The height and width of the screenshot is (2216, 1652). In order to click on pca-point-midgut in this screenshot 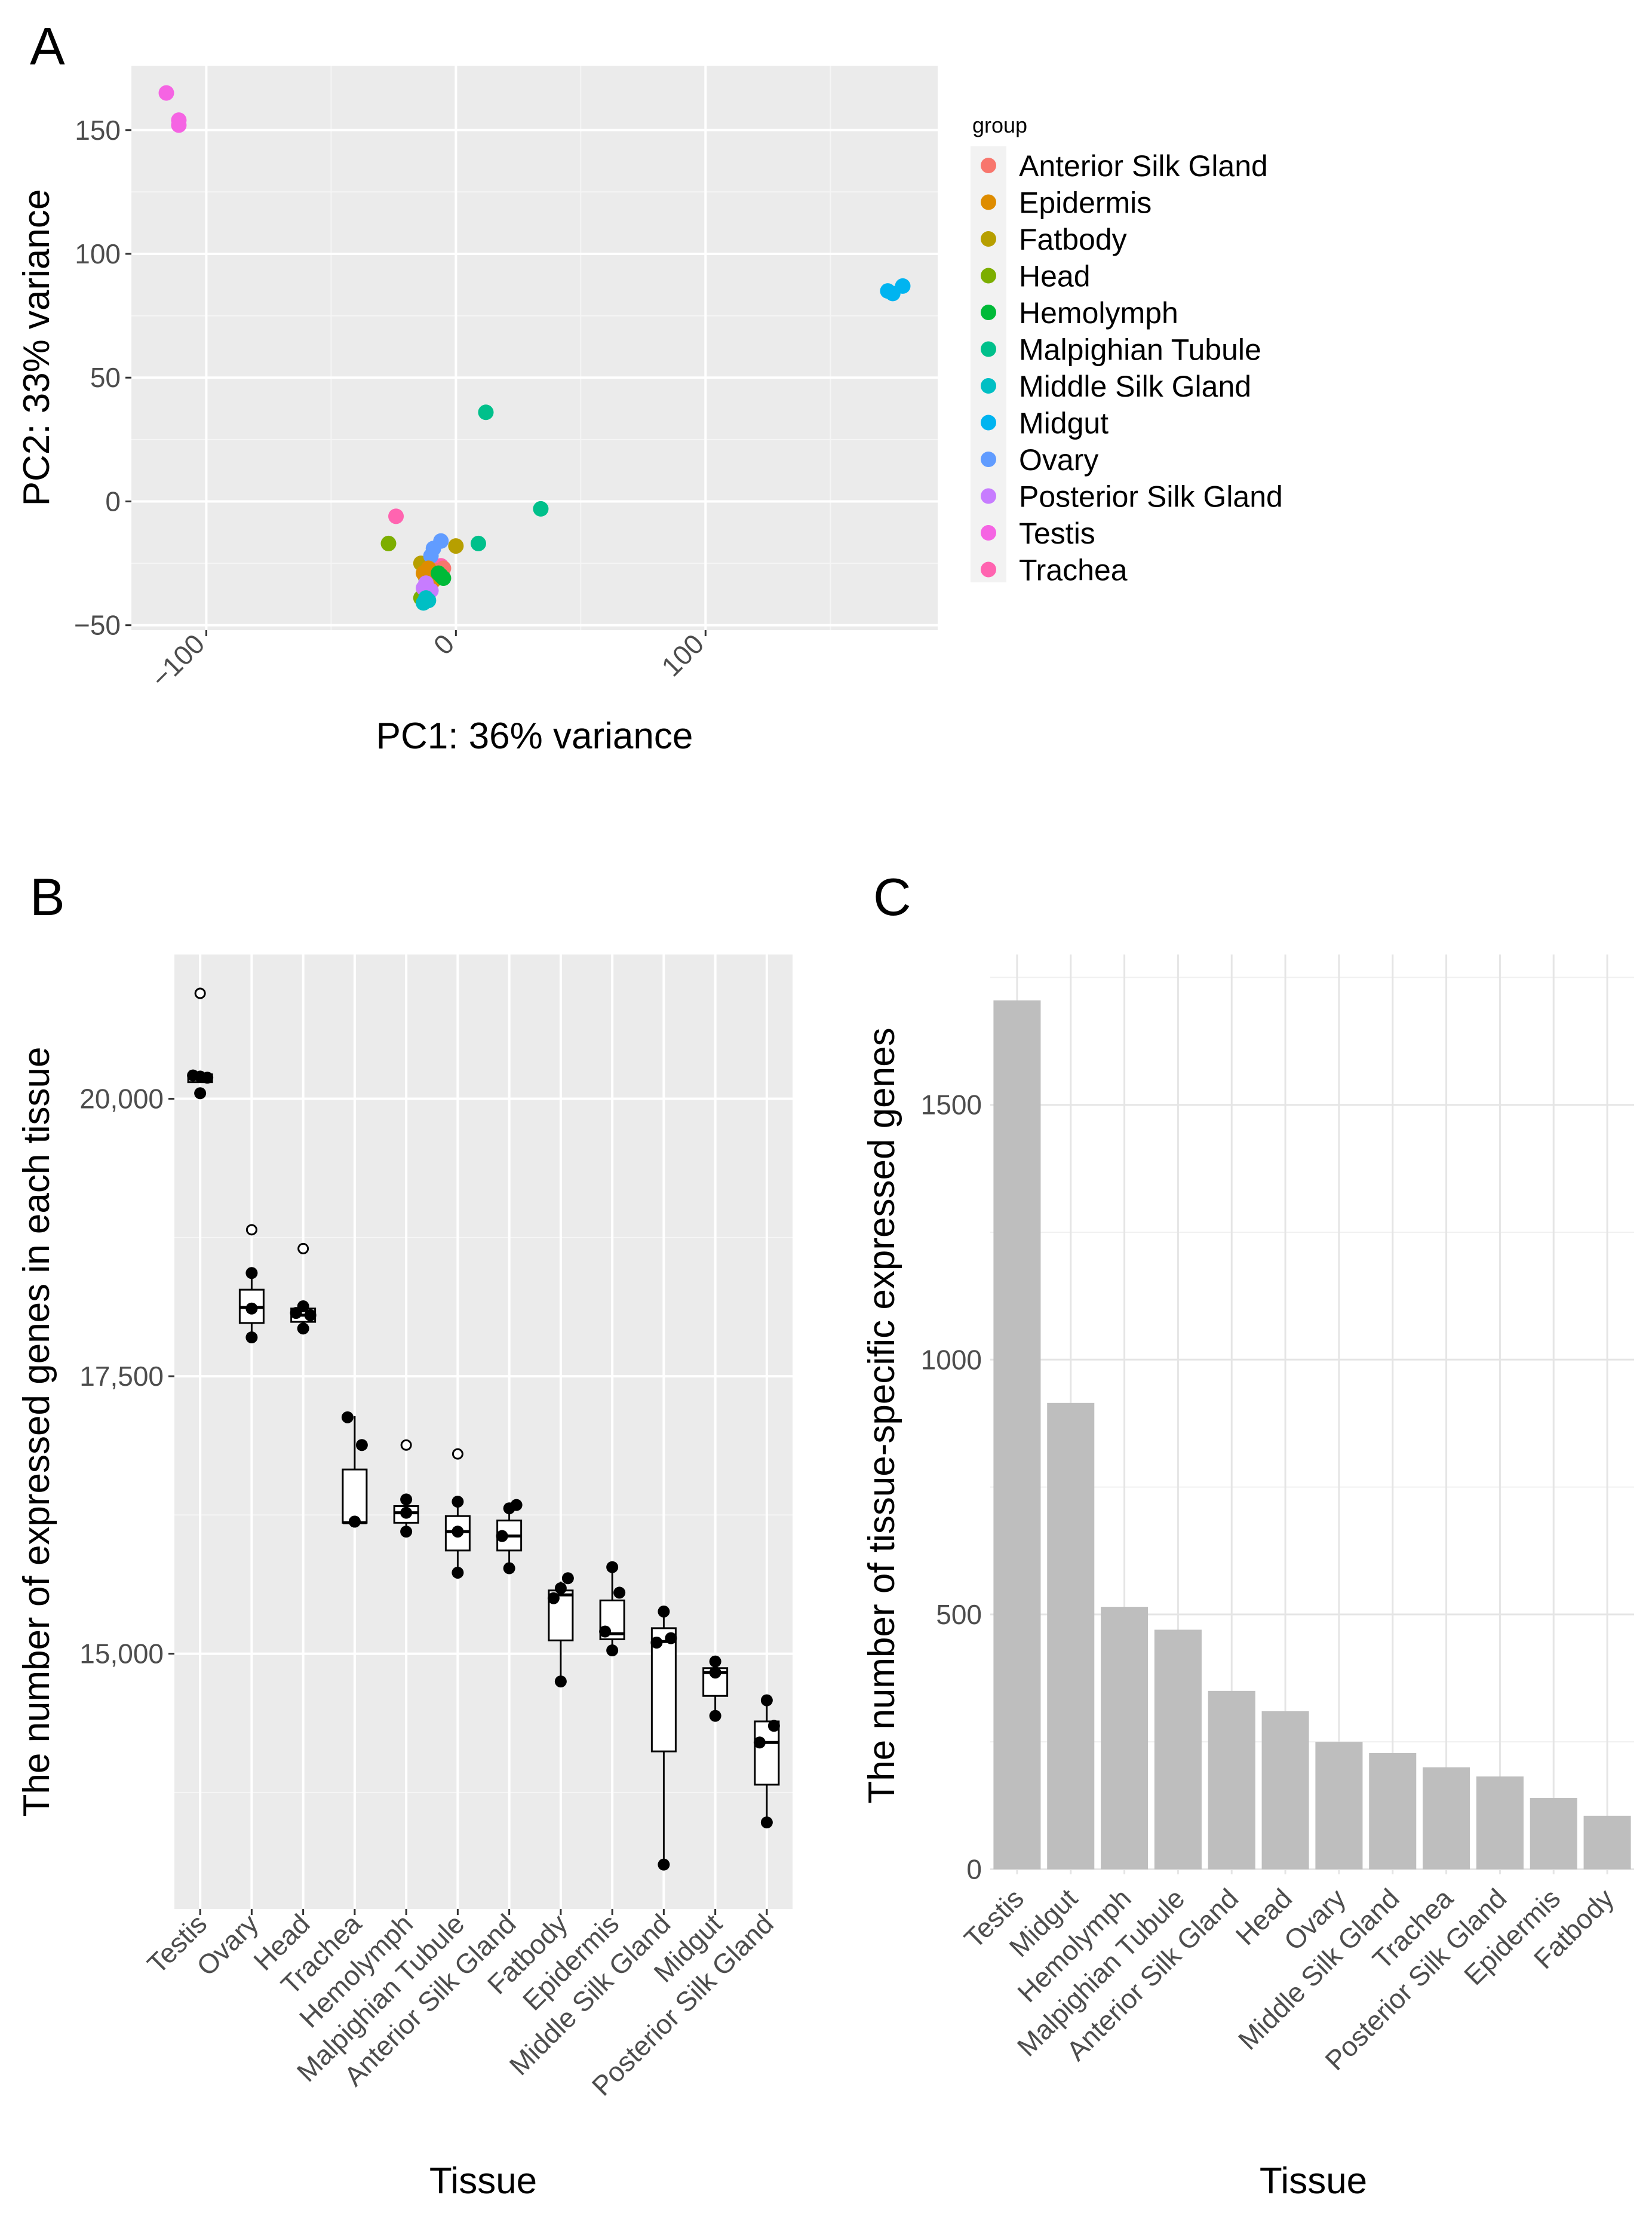, I will do `click(903, 286)`.